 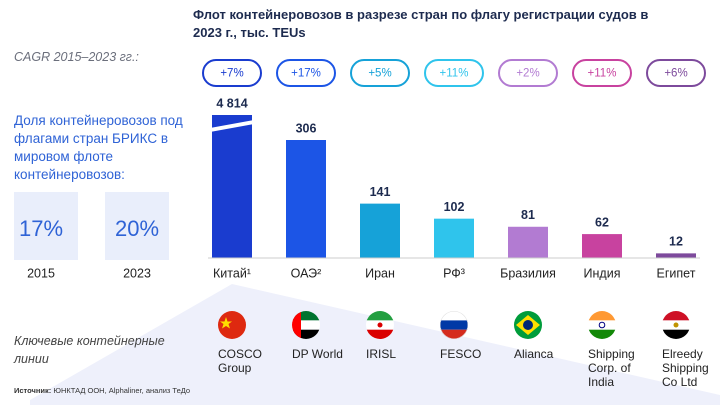 What do you see at coordinates (137, 273) in the screenshot?
I see `share-year: 2023` at bounding box center [137, 273].